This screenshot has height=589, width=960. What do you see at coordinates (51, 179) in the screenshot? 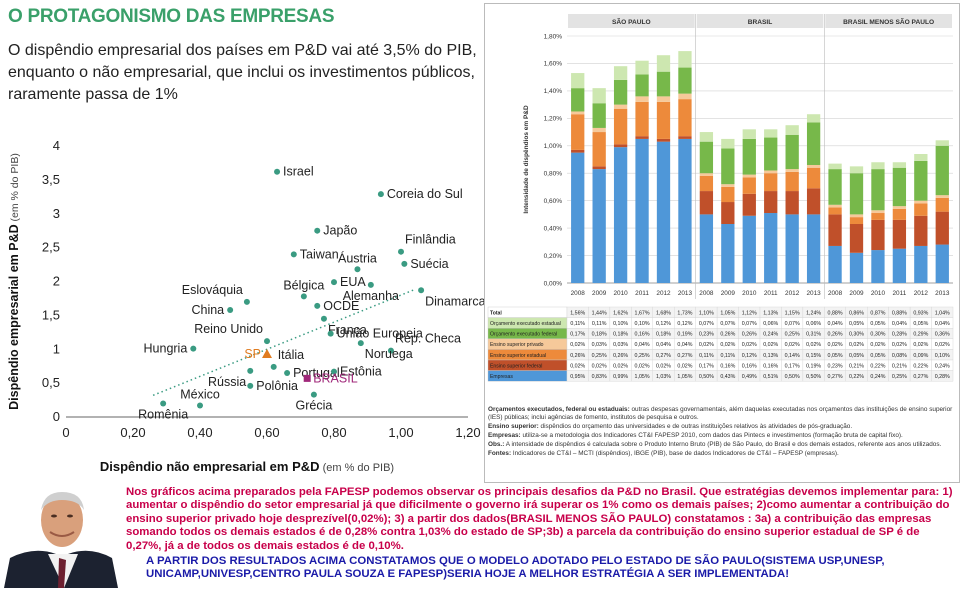
I see `y-tick-label: 3,5` at bounding box center [51, 179].